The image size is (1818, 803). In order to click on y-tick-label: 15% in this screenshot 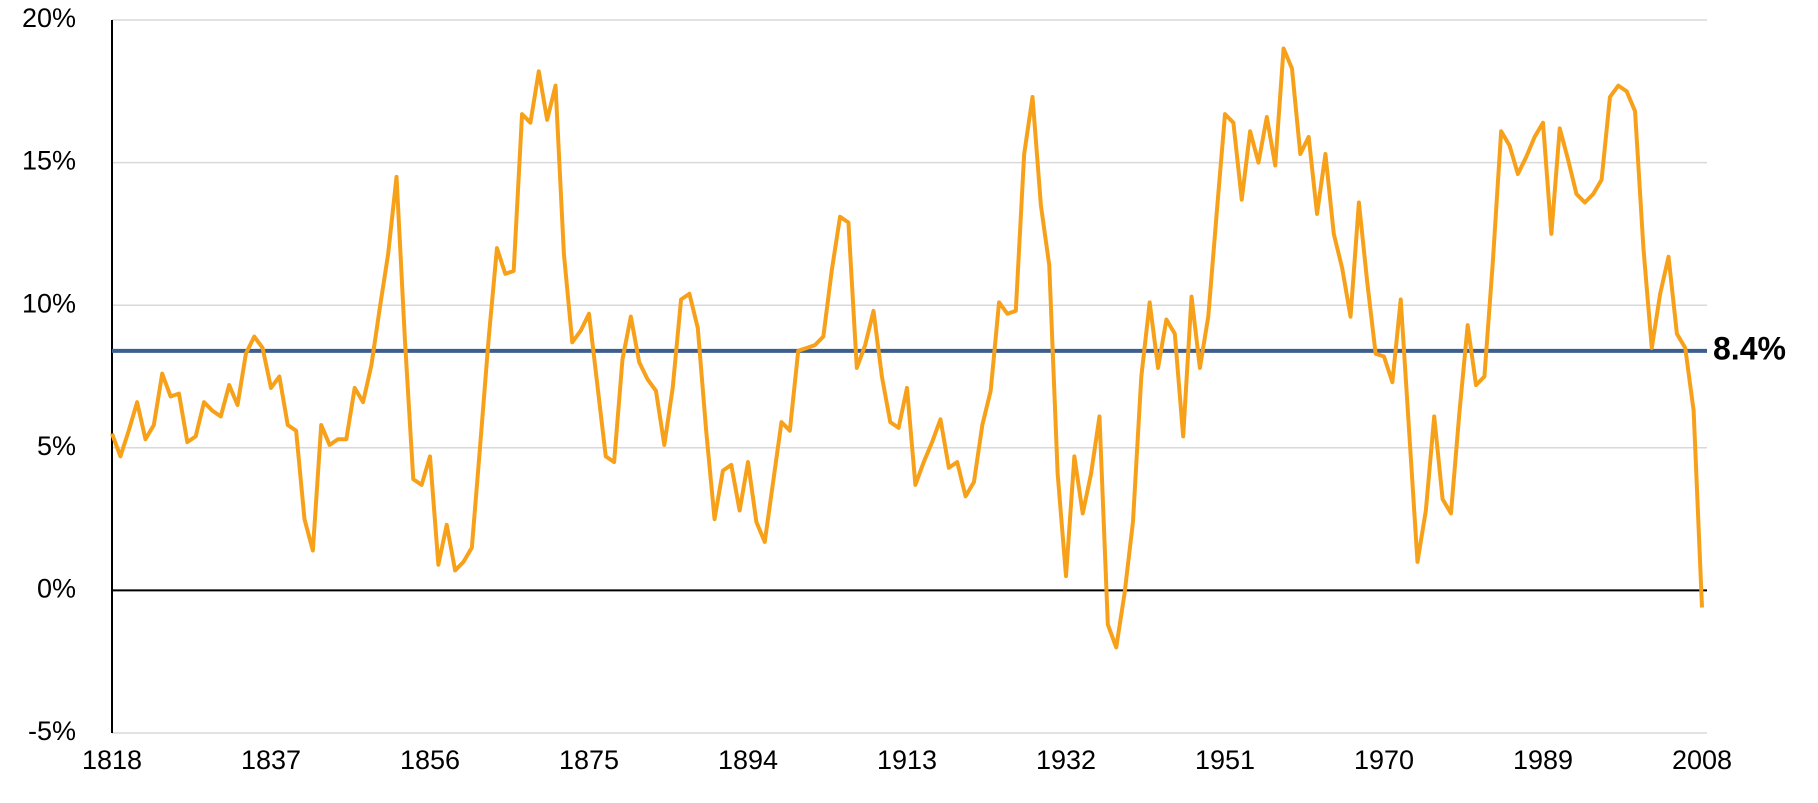, I will do `click(49, 161)`.